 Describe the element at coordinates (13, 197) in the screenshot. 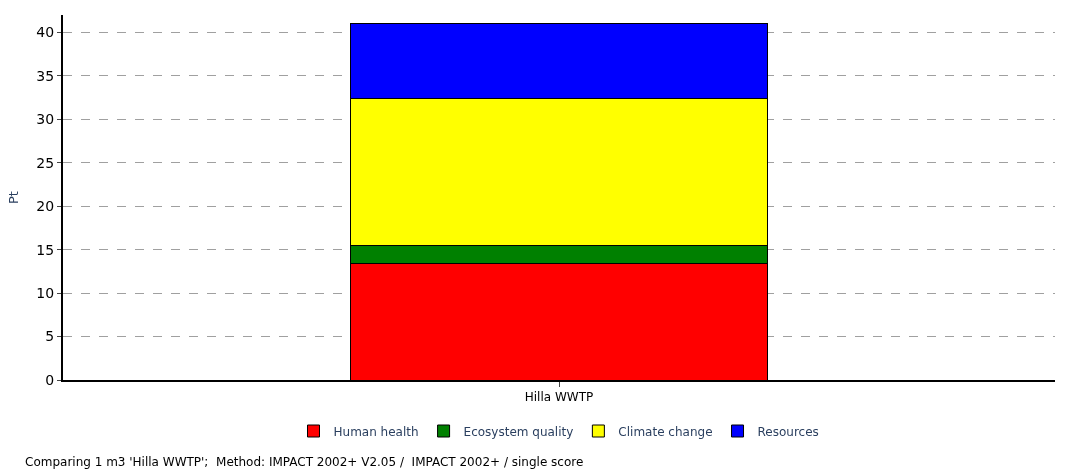

I see `y-axis-title: Pt` at that location.